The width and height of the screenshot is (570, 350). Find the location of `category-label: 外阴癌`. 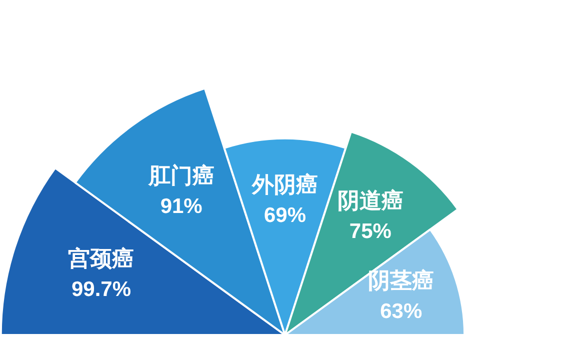

category-label: 外阴癌 is located at coordinates (284, 185).